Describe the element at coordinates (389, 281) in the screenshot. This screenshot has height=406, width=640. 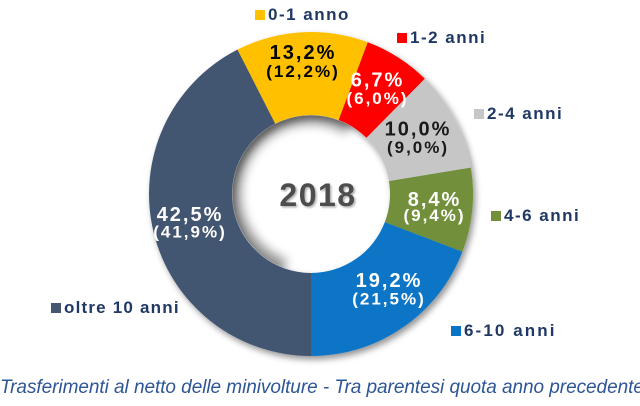
I see `svg-text: 19,2%` at that location.